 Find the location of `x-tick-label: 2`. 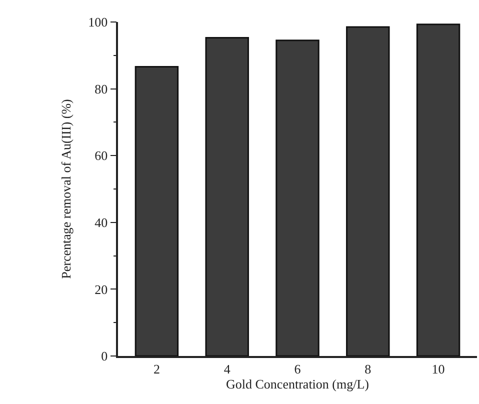

x-tick-label: 2 is located at coordinates (156, 368).